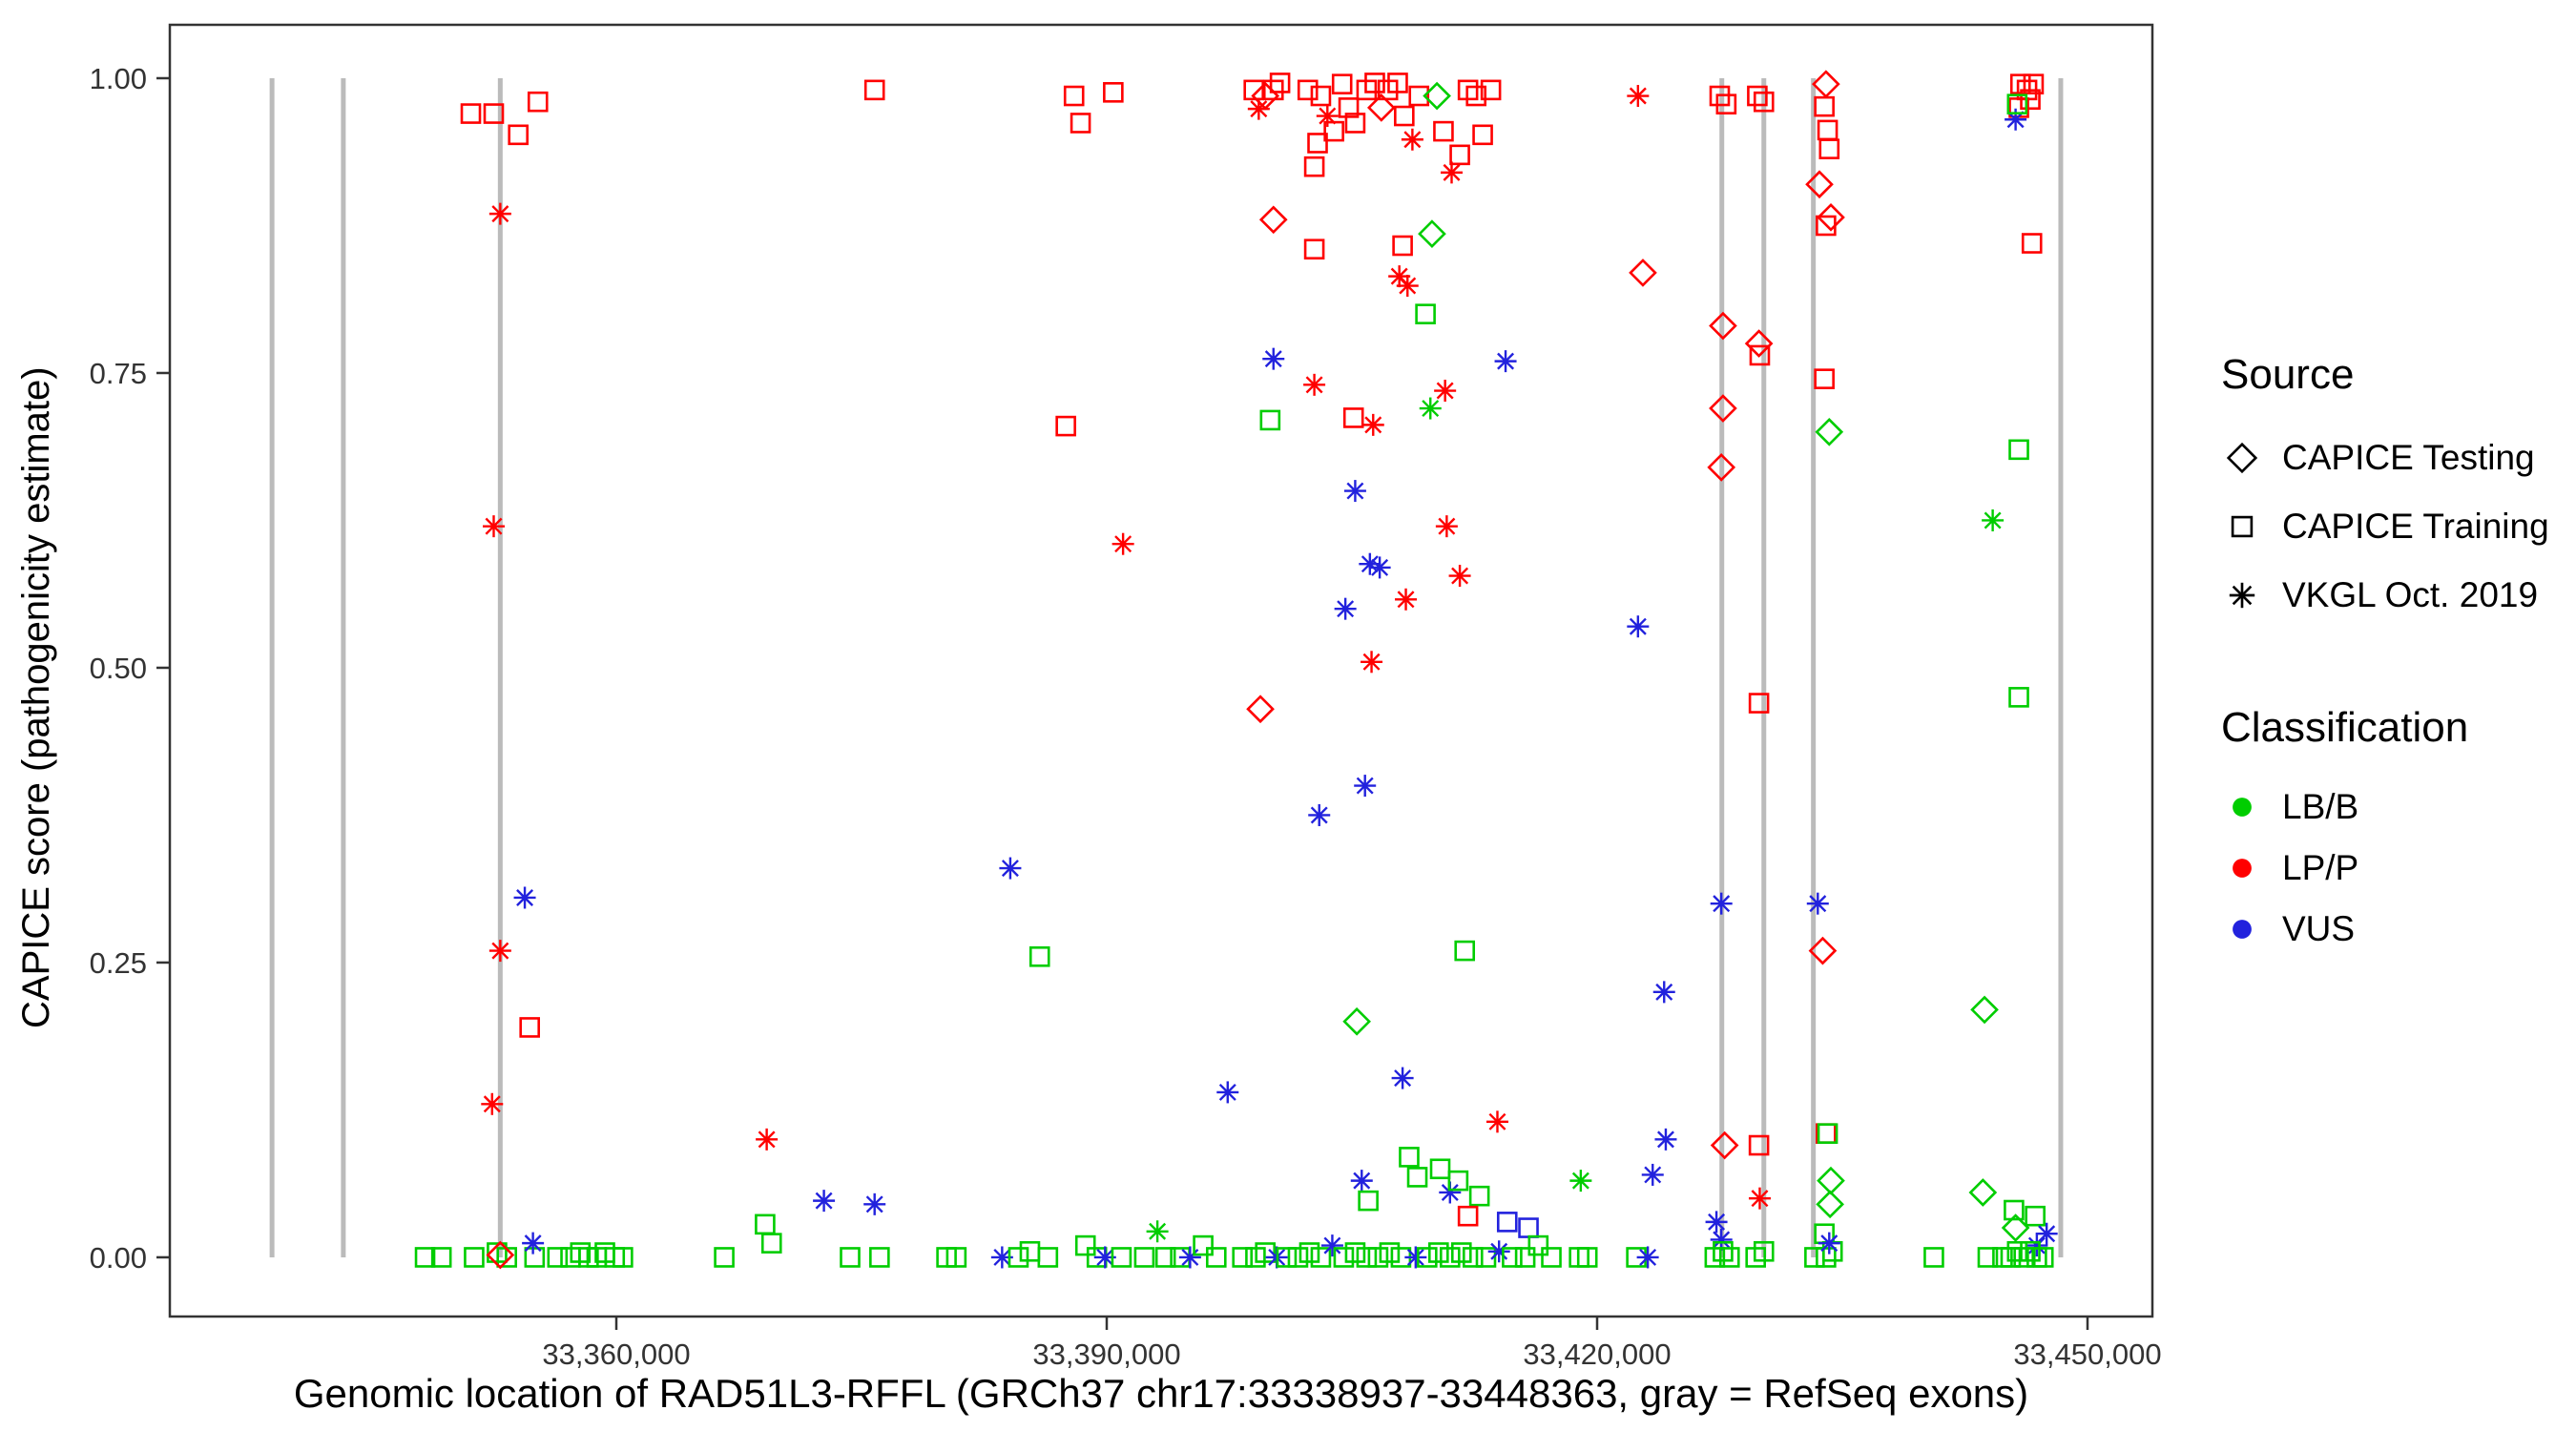 This screenshot has height=1431, width=2576. What do you see at coordinates (2242, 868) in the screenshot?
I see `red-dot-icon` at bounding box center [2242, 868].